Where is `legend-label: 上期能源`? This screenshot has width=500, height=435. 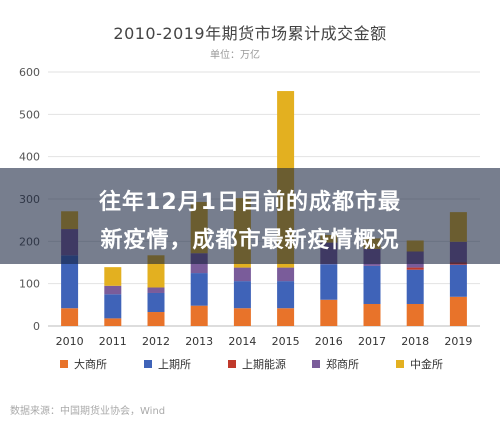 legend-label: 上期能源 is located at coordinates (264, 364).